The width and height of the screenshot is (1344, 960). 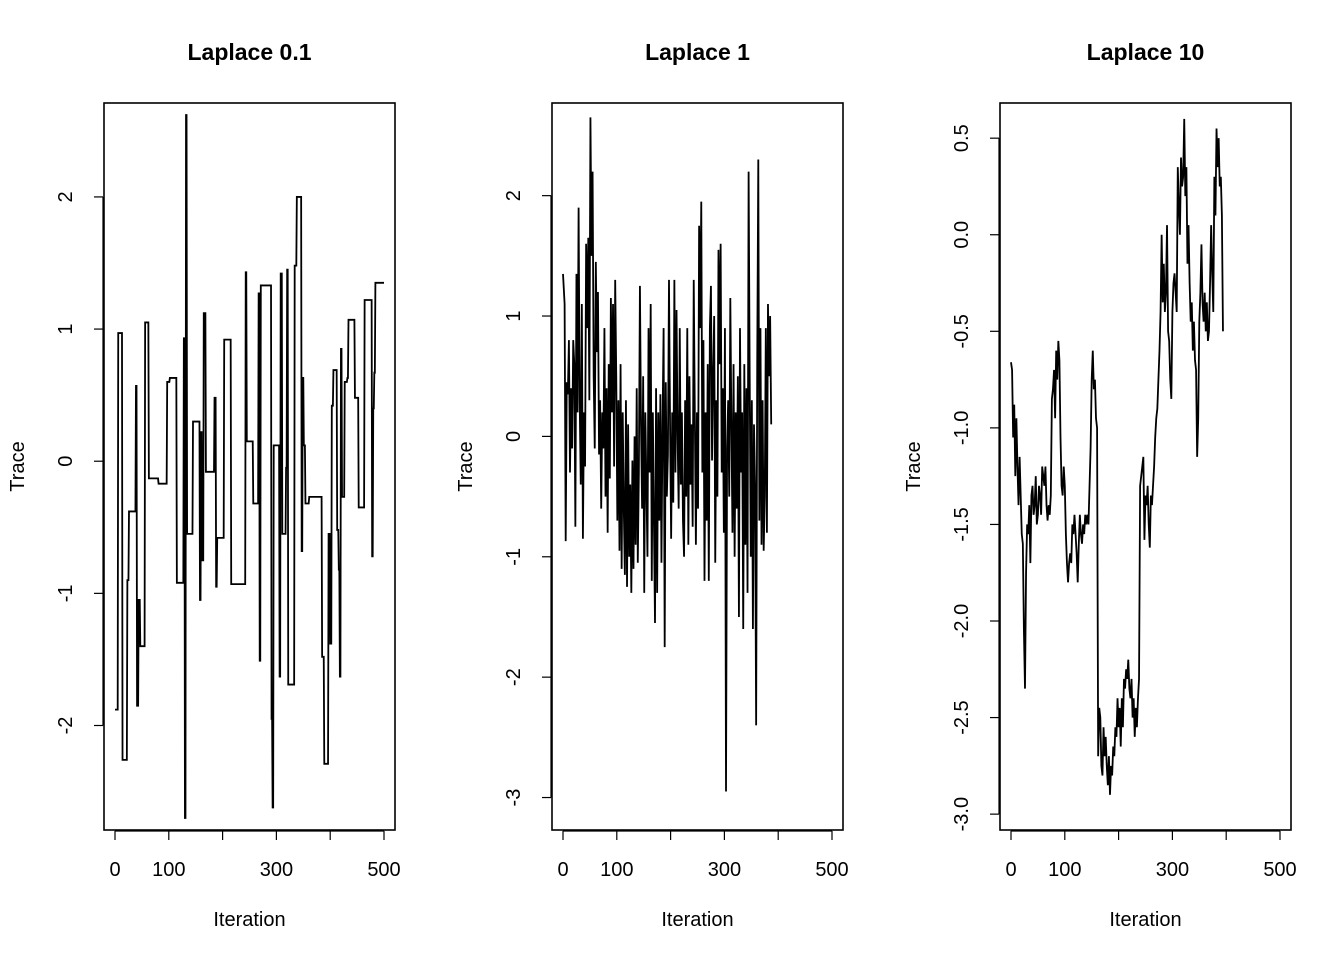 What do you see at coordinates (249, 52) in the screenshot?
I see `chart-title: Laplace 0.1` at bounding box center [249, 52].